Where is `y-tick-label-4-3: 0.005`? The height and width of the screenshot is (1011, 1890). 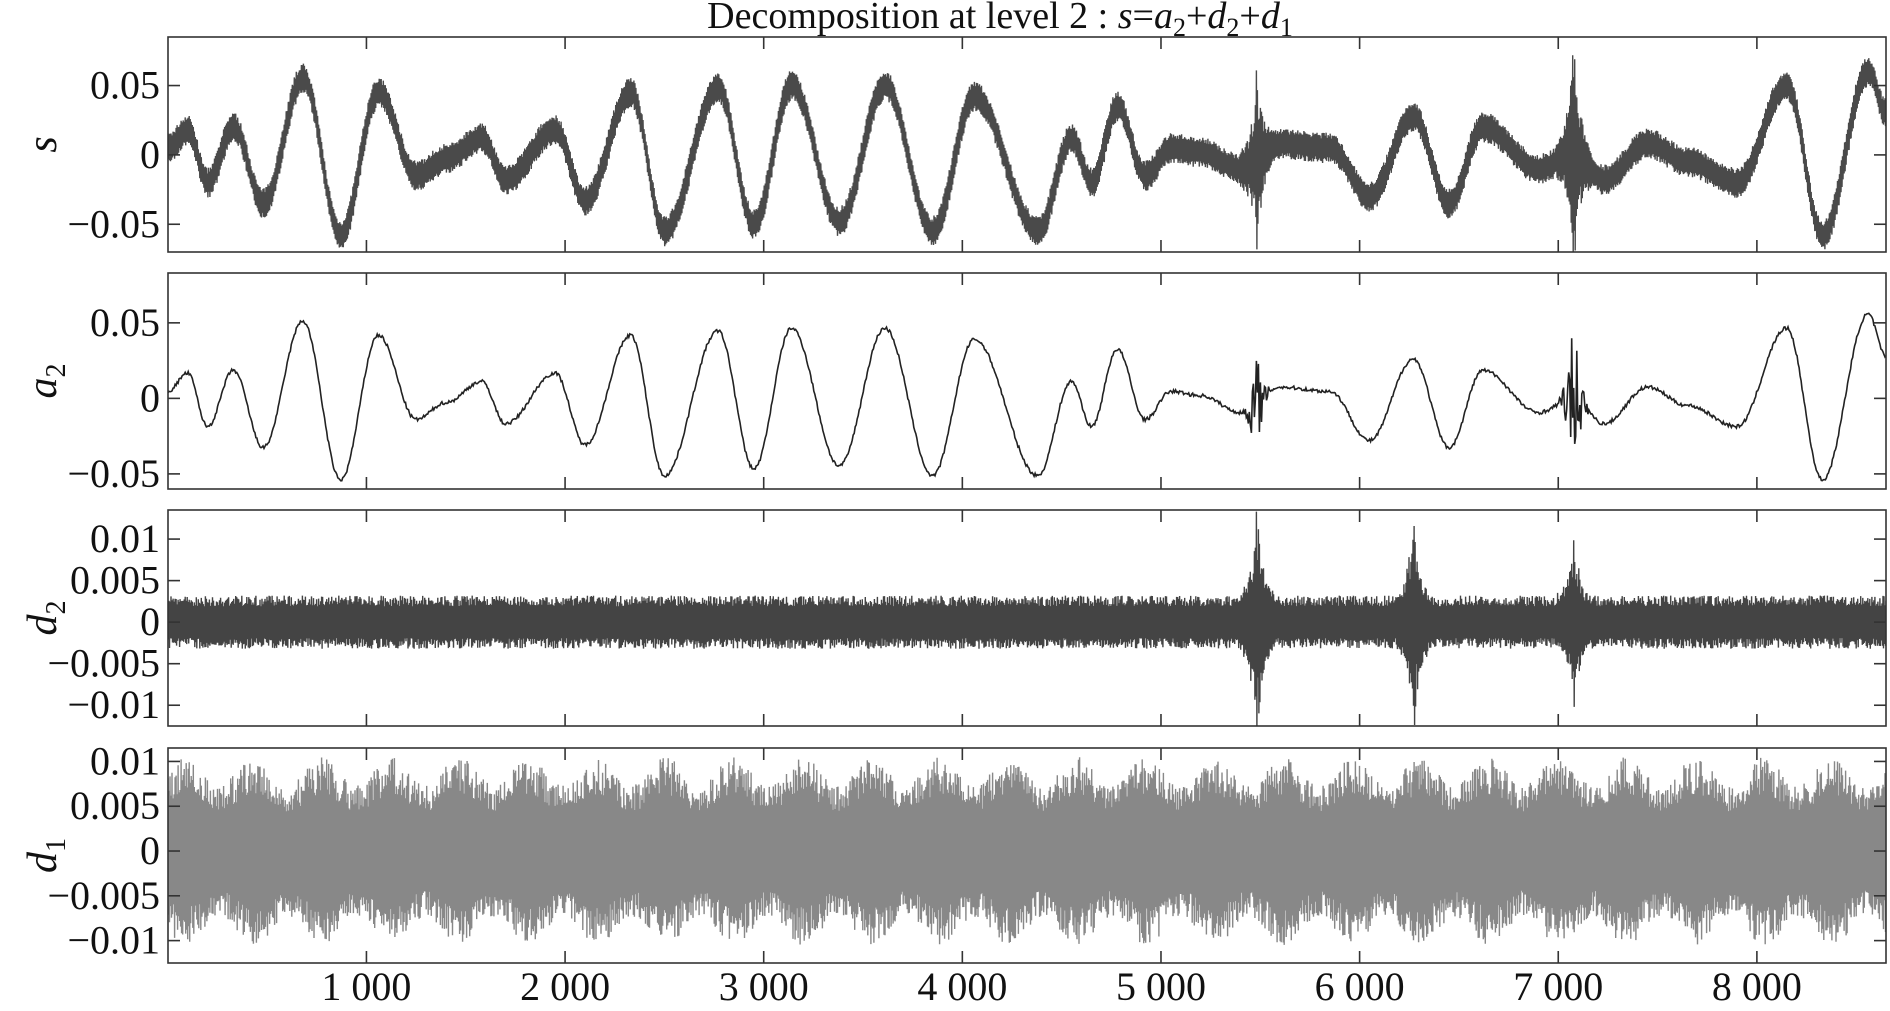
y-tick-label-4-3: 0.005 is located at coordinates (115, 805).